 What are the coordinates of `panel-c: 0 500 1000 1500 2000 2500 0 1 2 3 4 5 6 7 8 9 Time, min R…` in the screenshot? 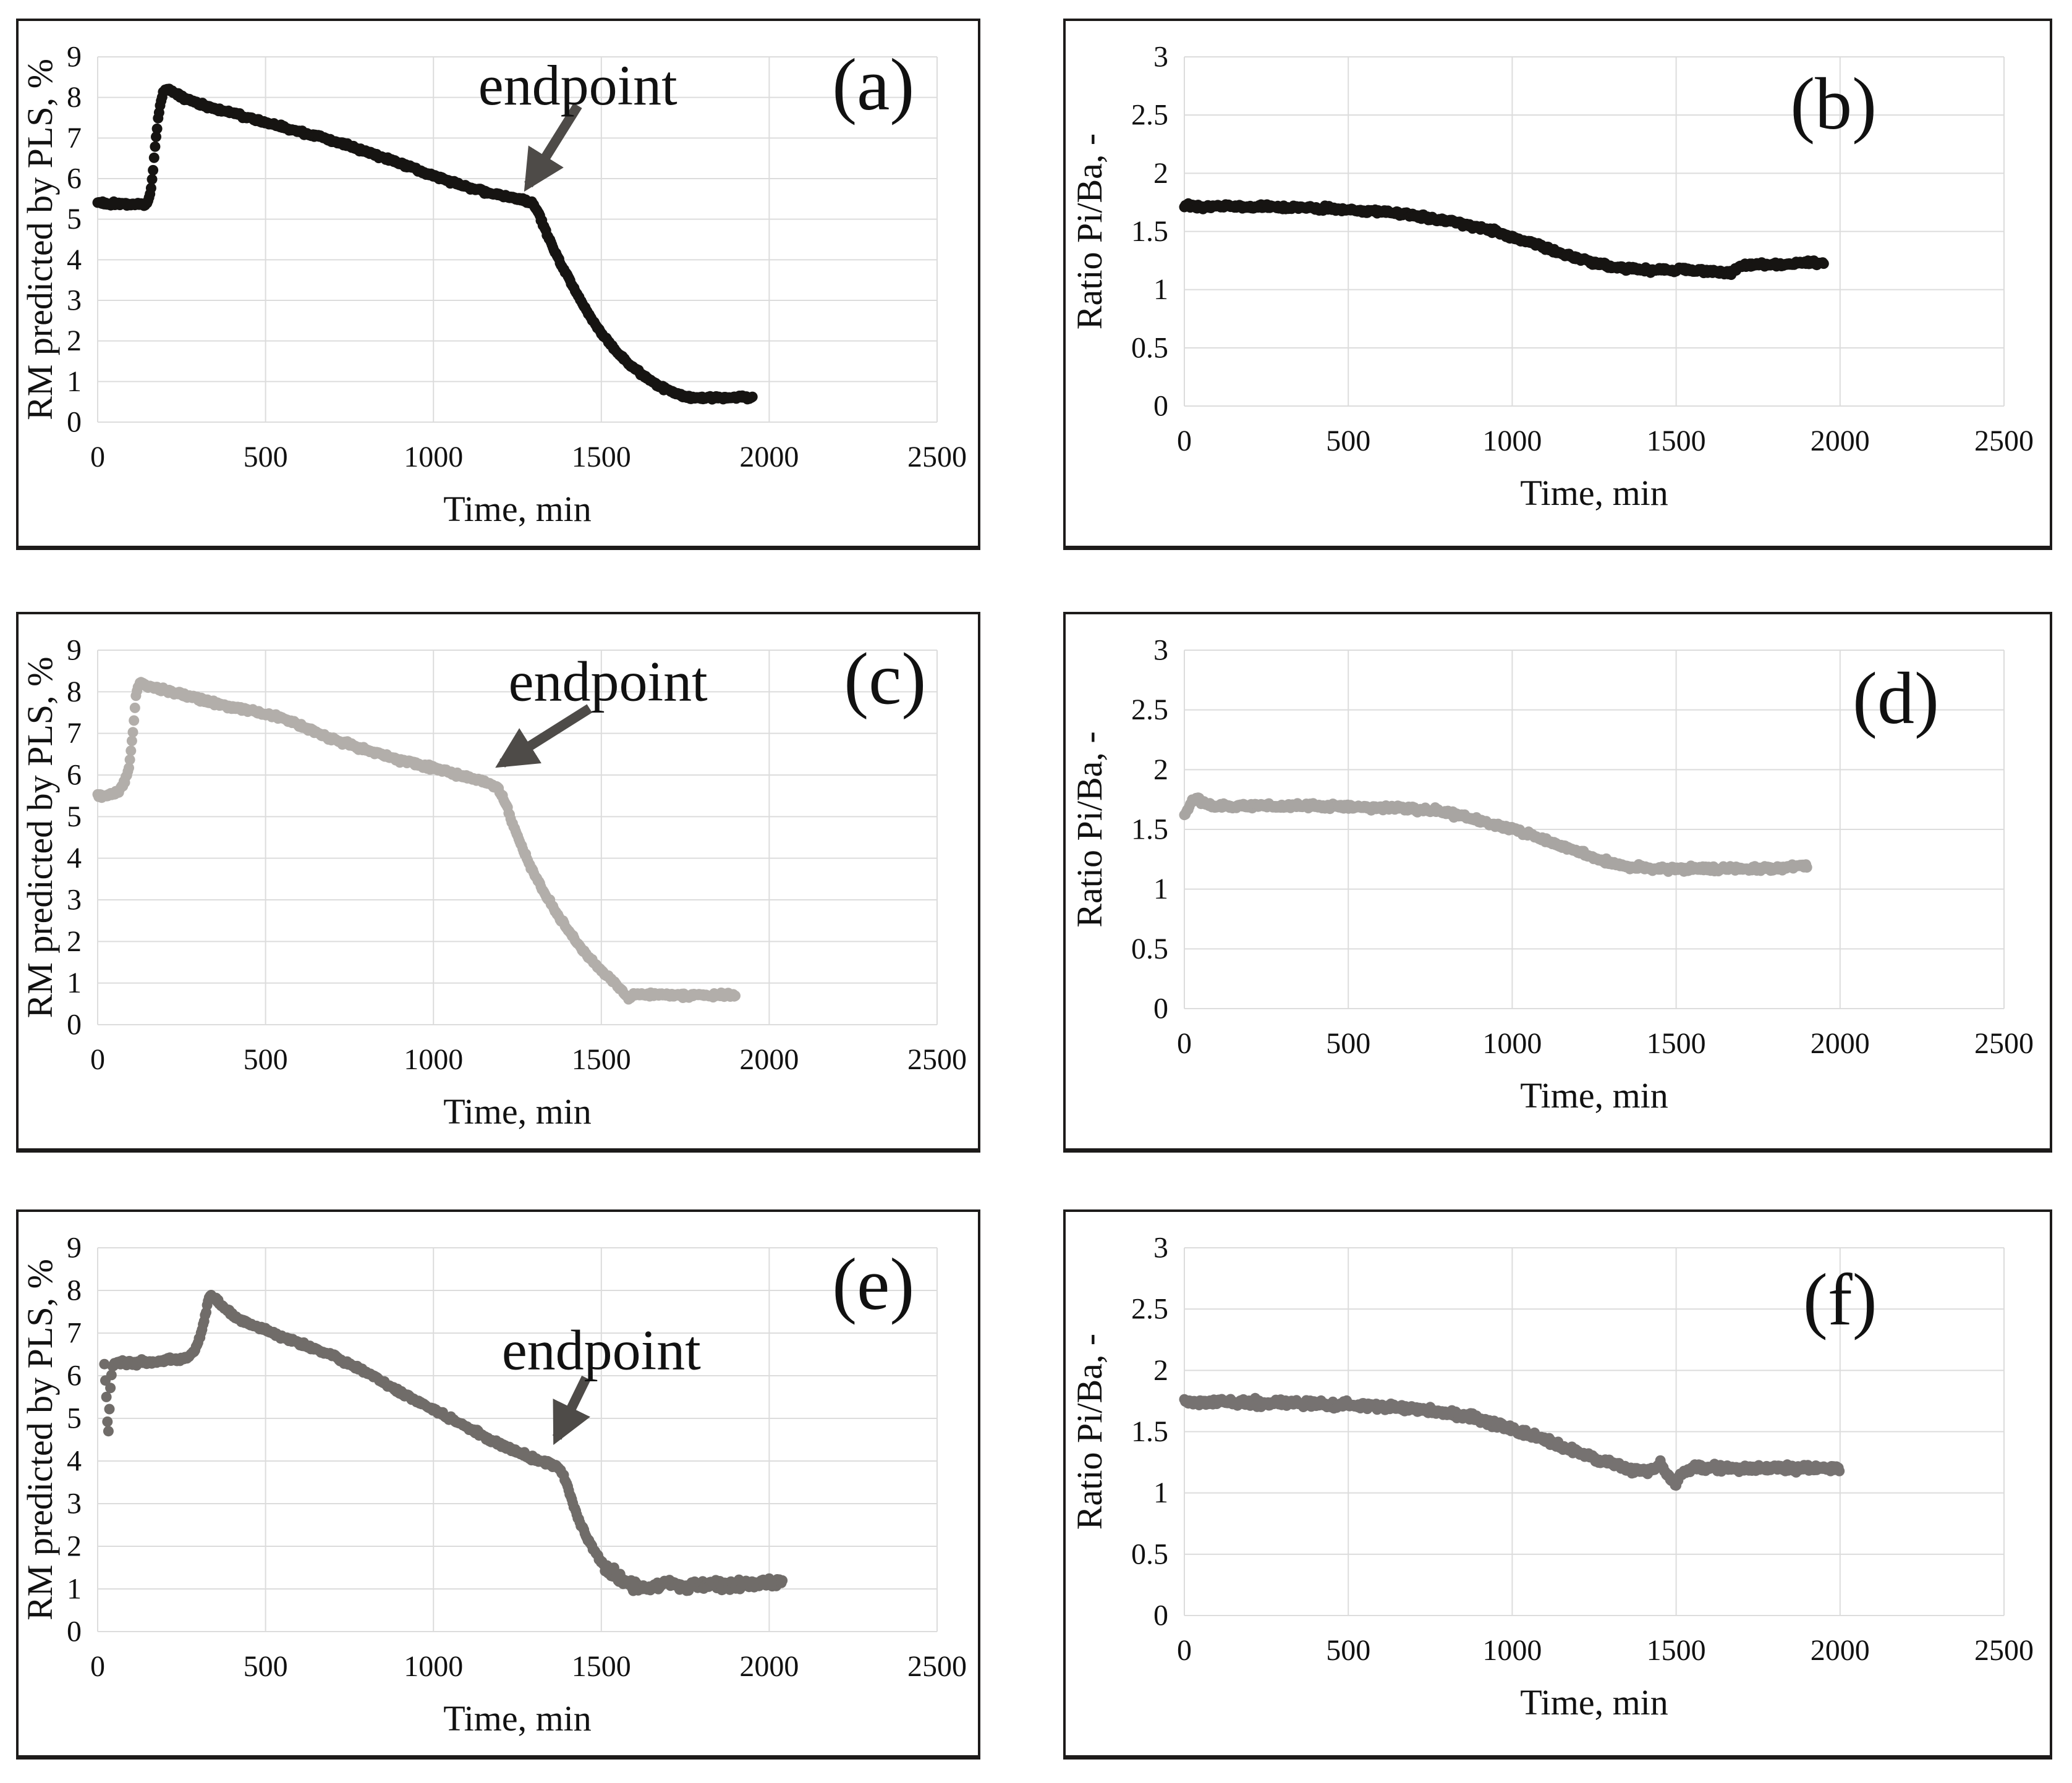 It's located at (498, 883).